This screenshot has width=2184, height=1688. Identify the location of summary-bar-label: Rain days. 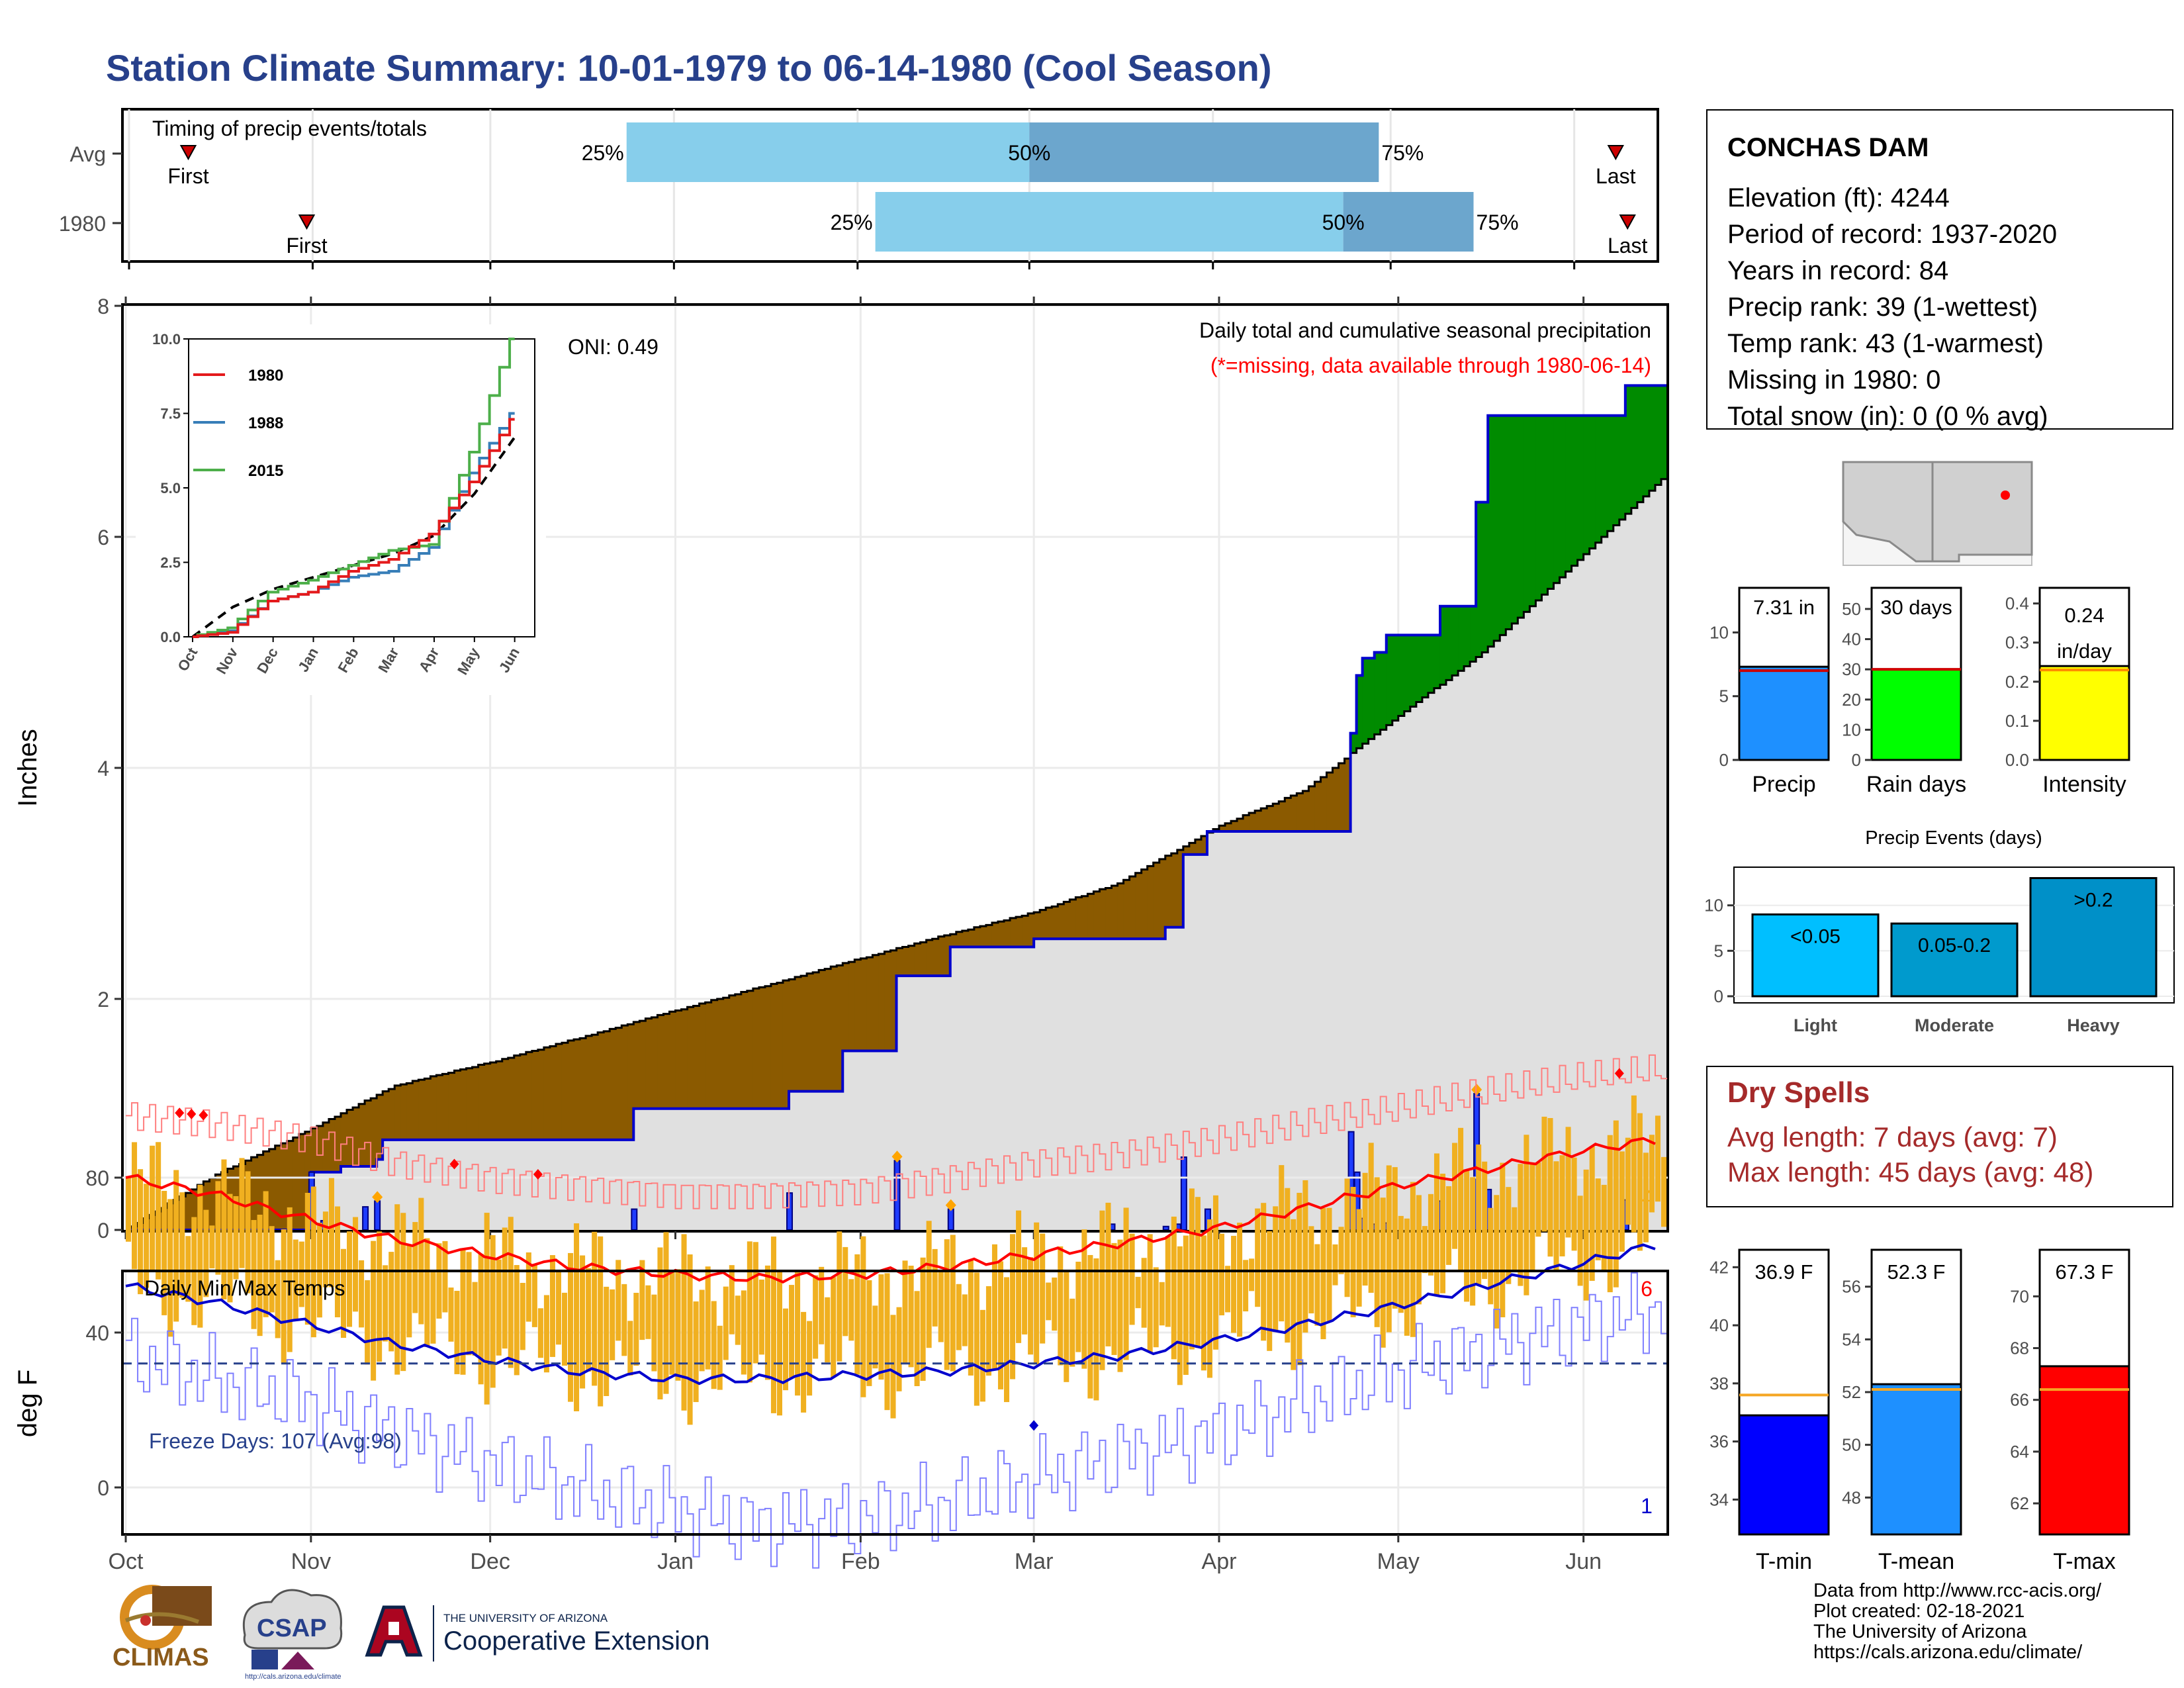
(1916, 784).